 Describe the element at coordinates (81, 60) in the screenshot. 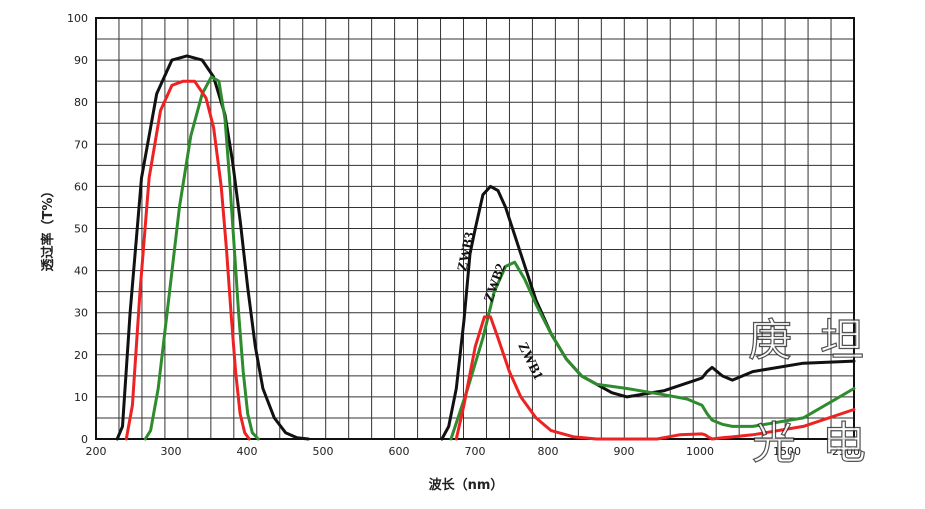

I see `y-tick-label: 90` at that location.